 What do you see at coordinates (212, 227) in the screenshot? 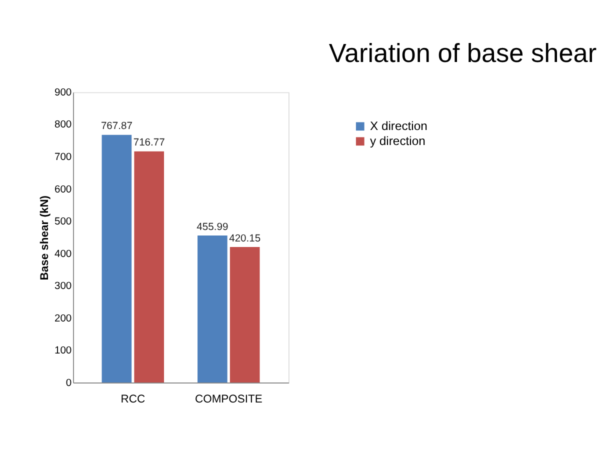
I see `data-label: 455.99` at bounding box center [212, 227].